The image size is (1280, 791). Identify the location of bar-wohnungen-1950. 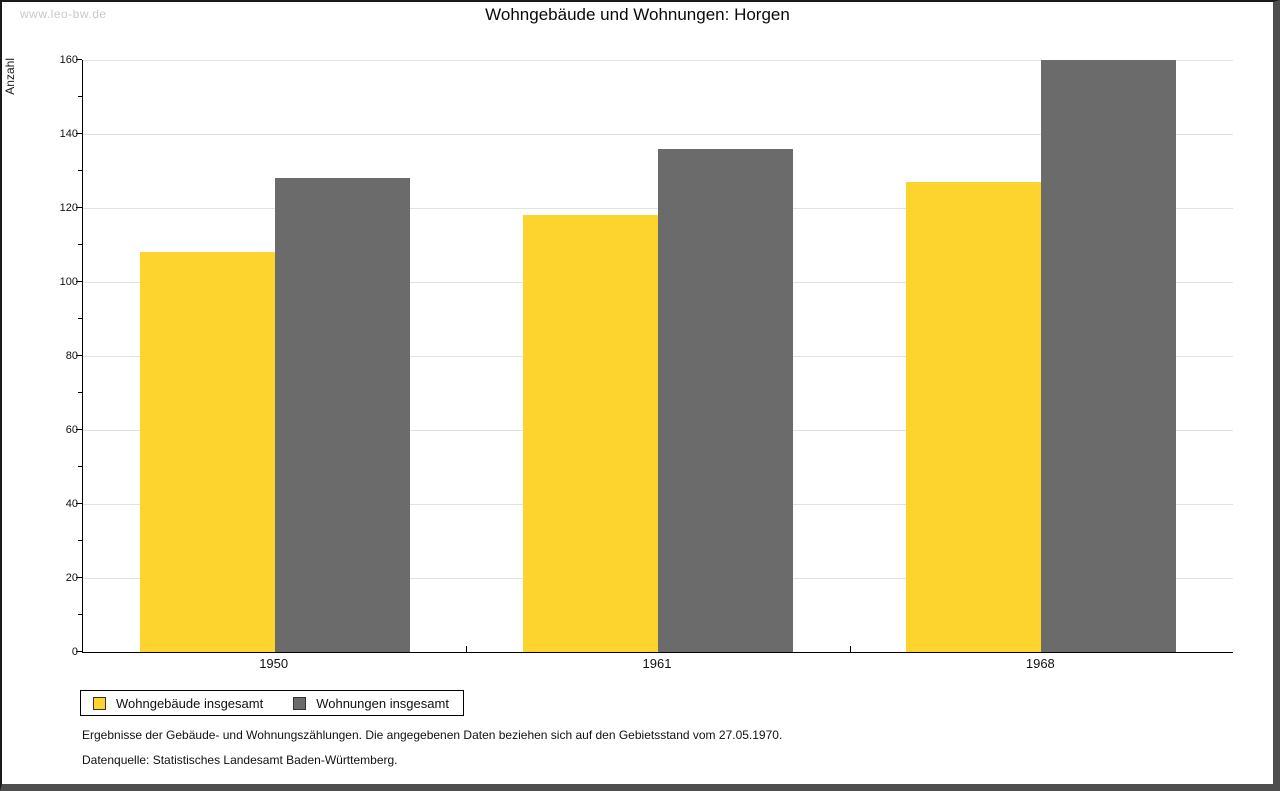
(342, 415).